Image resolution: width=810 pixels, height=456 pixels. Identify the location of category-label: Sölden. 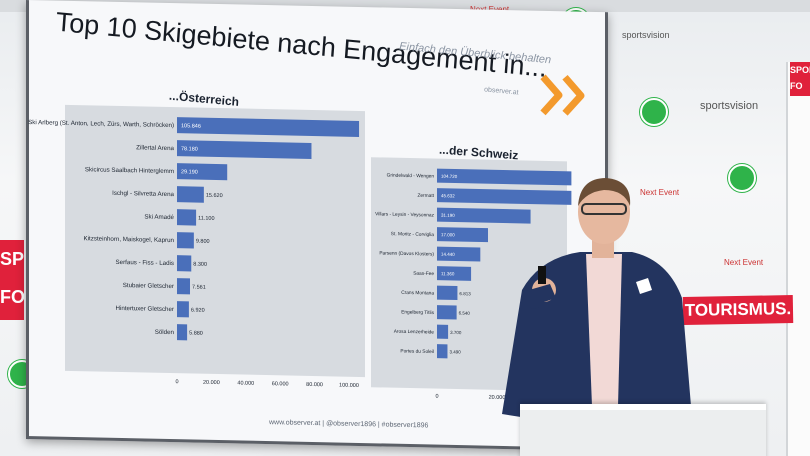
(165, 332).